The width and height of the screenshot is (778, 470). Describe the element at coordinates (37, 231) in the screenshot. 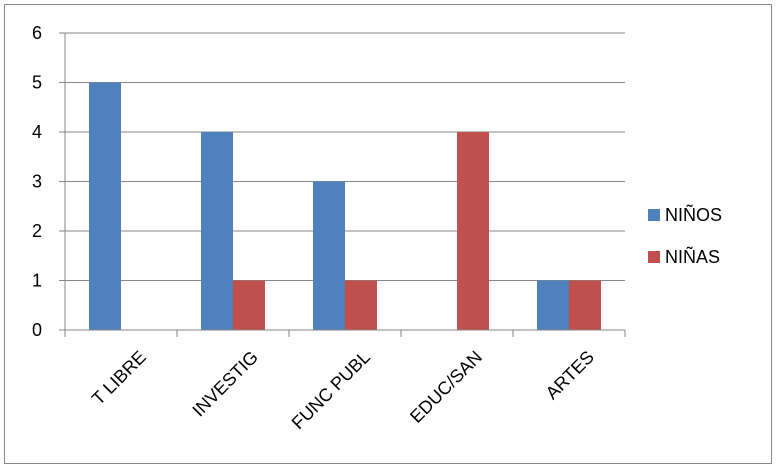

I see `y-tick-label: 2` at that location.